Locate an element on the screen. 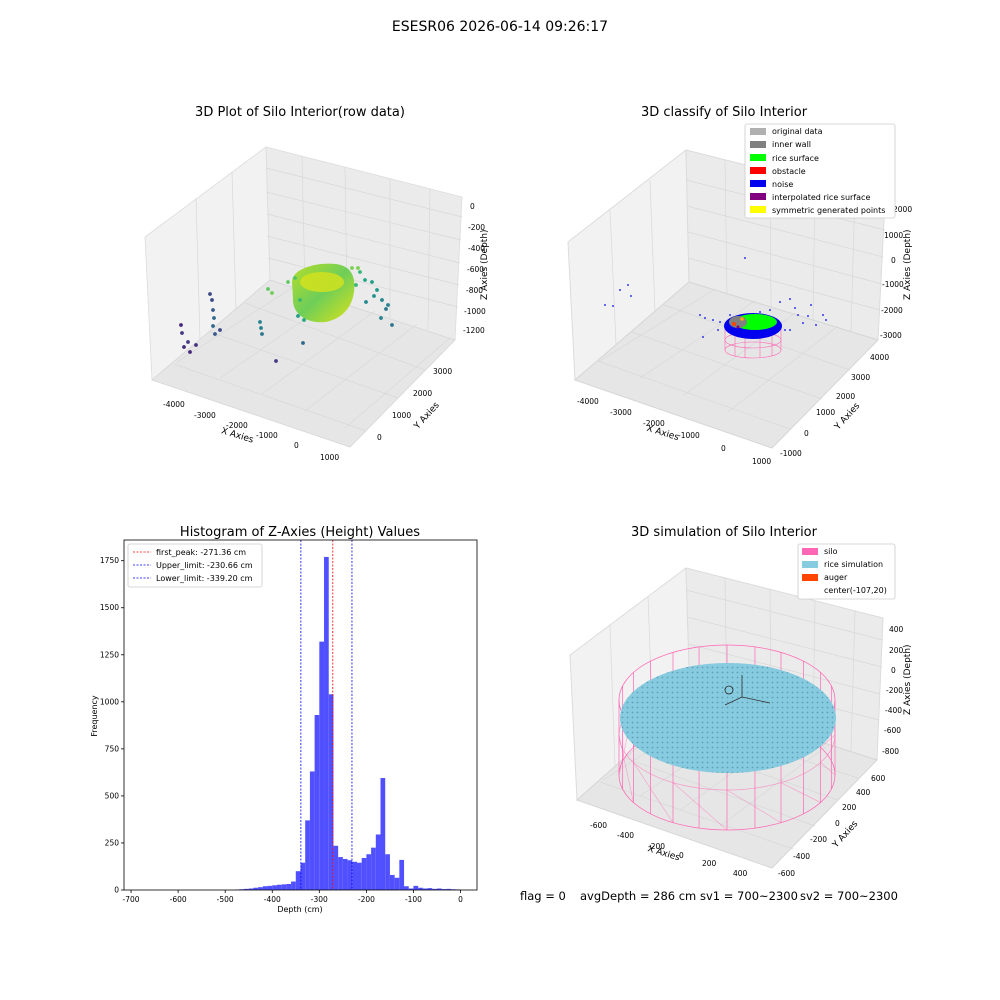 Image resolution: width=1000 pixels, height=1000 pixels. z-tick: 200 is located at coordinates (896, 650).